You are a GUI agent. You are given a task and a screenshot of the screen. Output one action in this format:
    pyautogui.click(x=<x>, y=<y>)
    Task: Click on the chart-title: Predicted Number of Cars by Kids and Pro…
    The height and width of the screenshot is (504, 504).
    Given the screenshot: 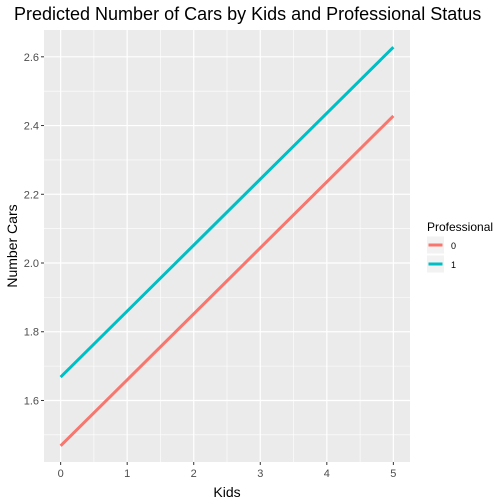 What is the action you would take?
    pyautogui.click(x=247, y=14)
    